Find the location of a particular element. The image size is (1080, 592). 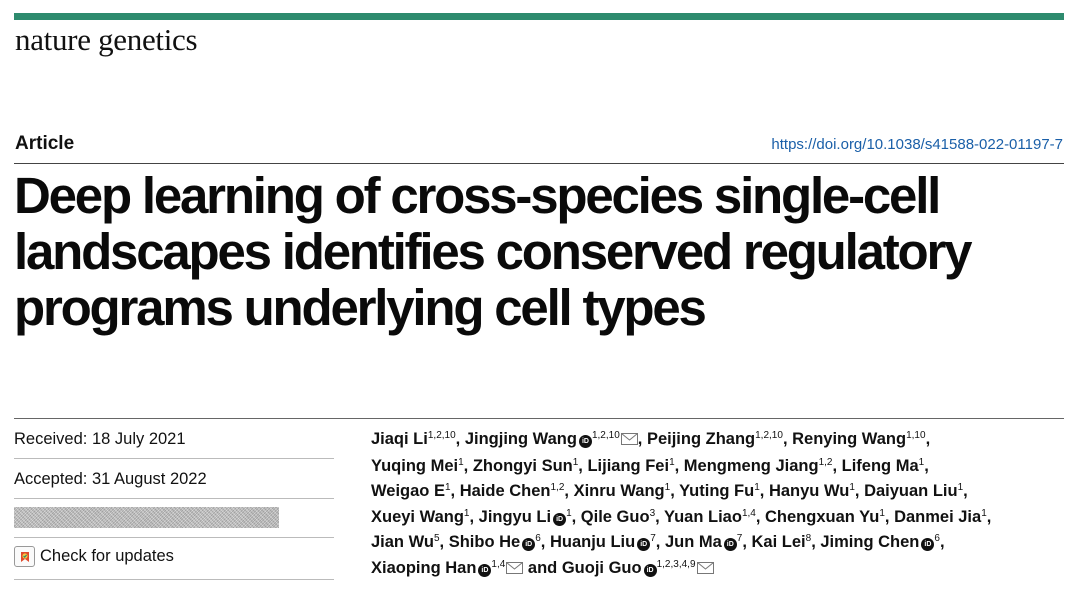

author-name: Haide Chen is located at coordinates (505, 491).